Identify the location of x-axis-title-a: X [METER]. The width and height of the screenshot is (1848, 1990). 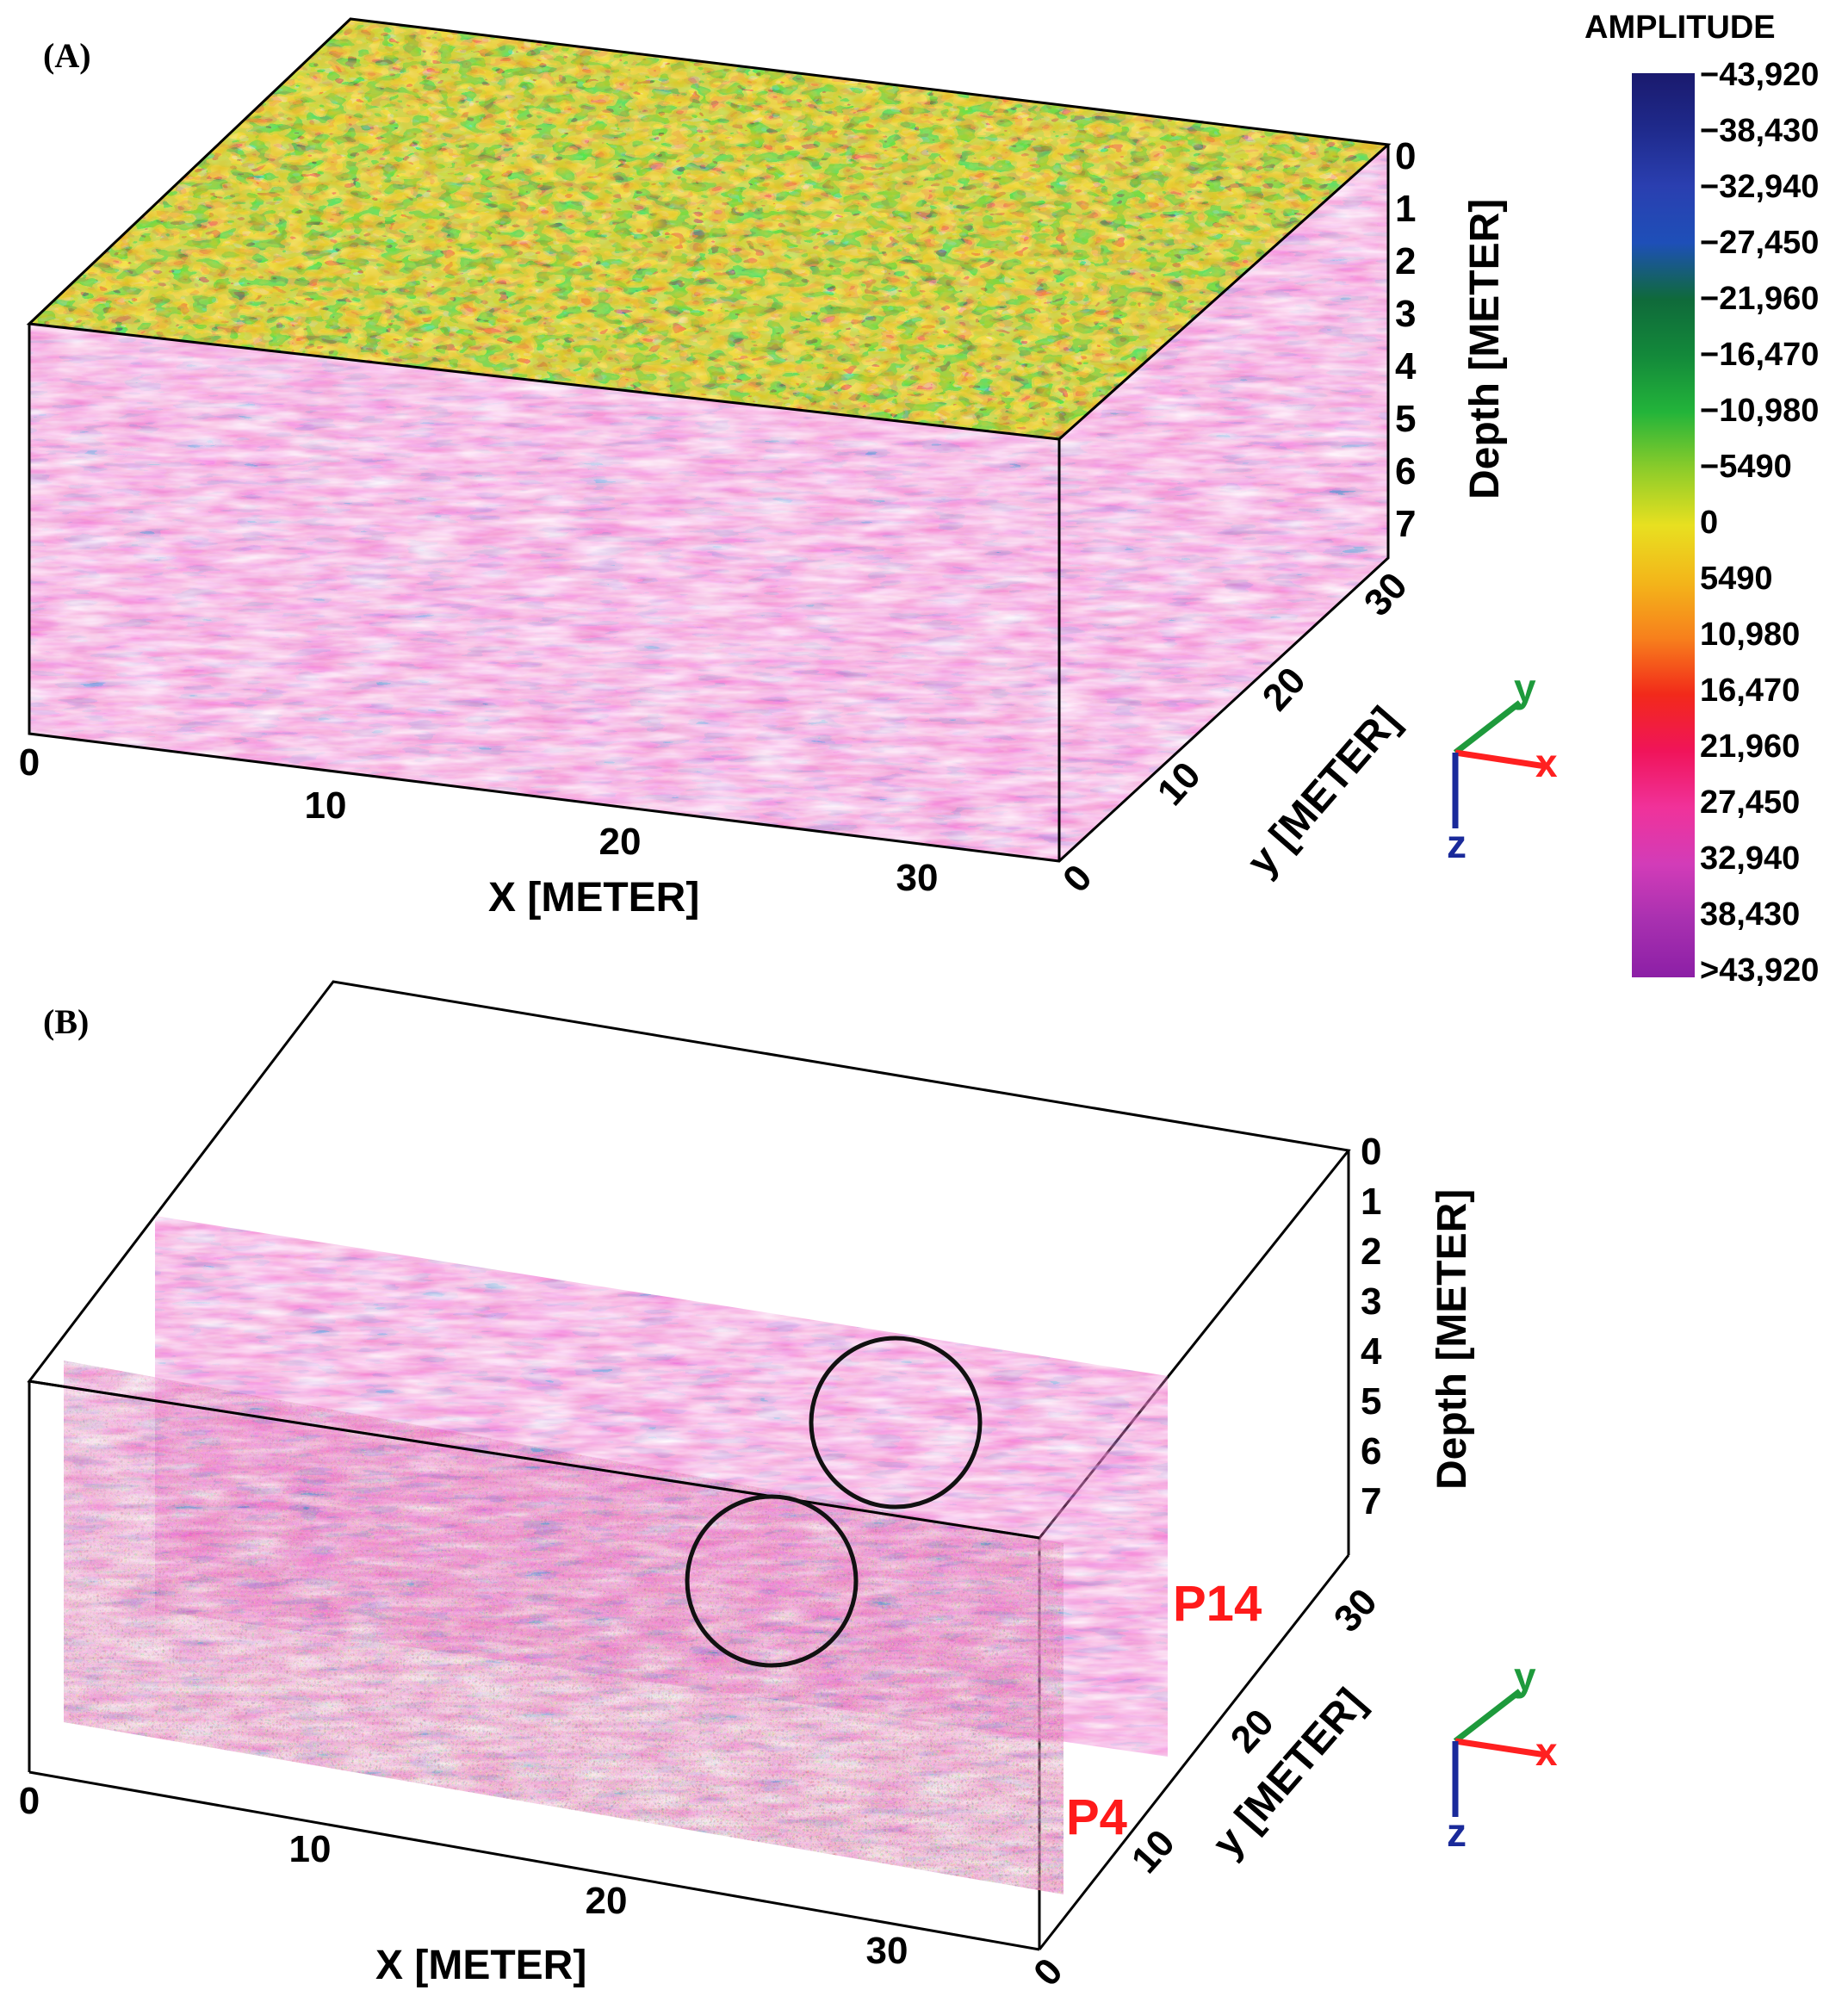
(593, 898).